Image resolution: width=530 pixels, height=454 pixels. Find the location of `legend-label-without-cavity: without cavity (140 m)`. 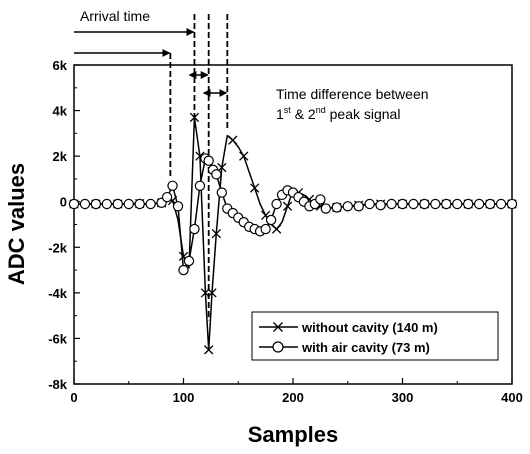

legend-label-without-cavity: without cavity (140 m) is located at coordinates (369, 327).